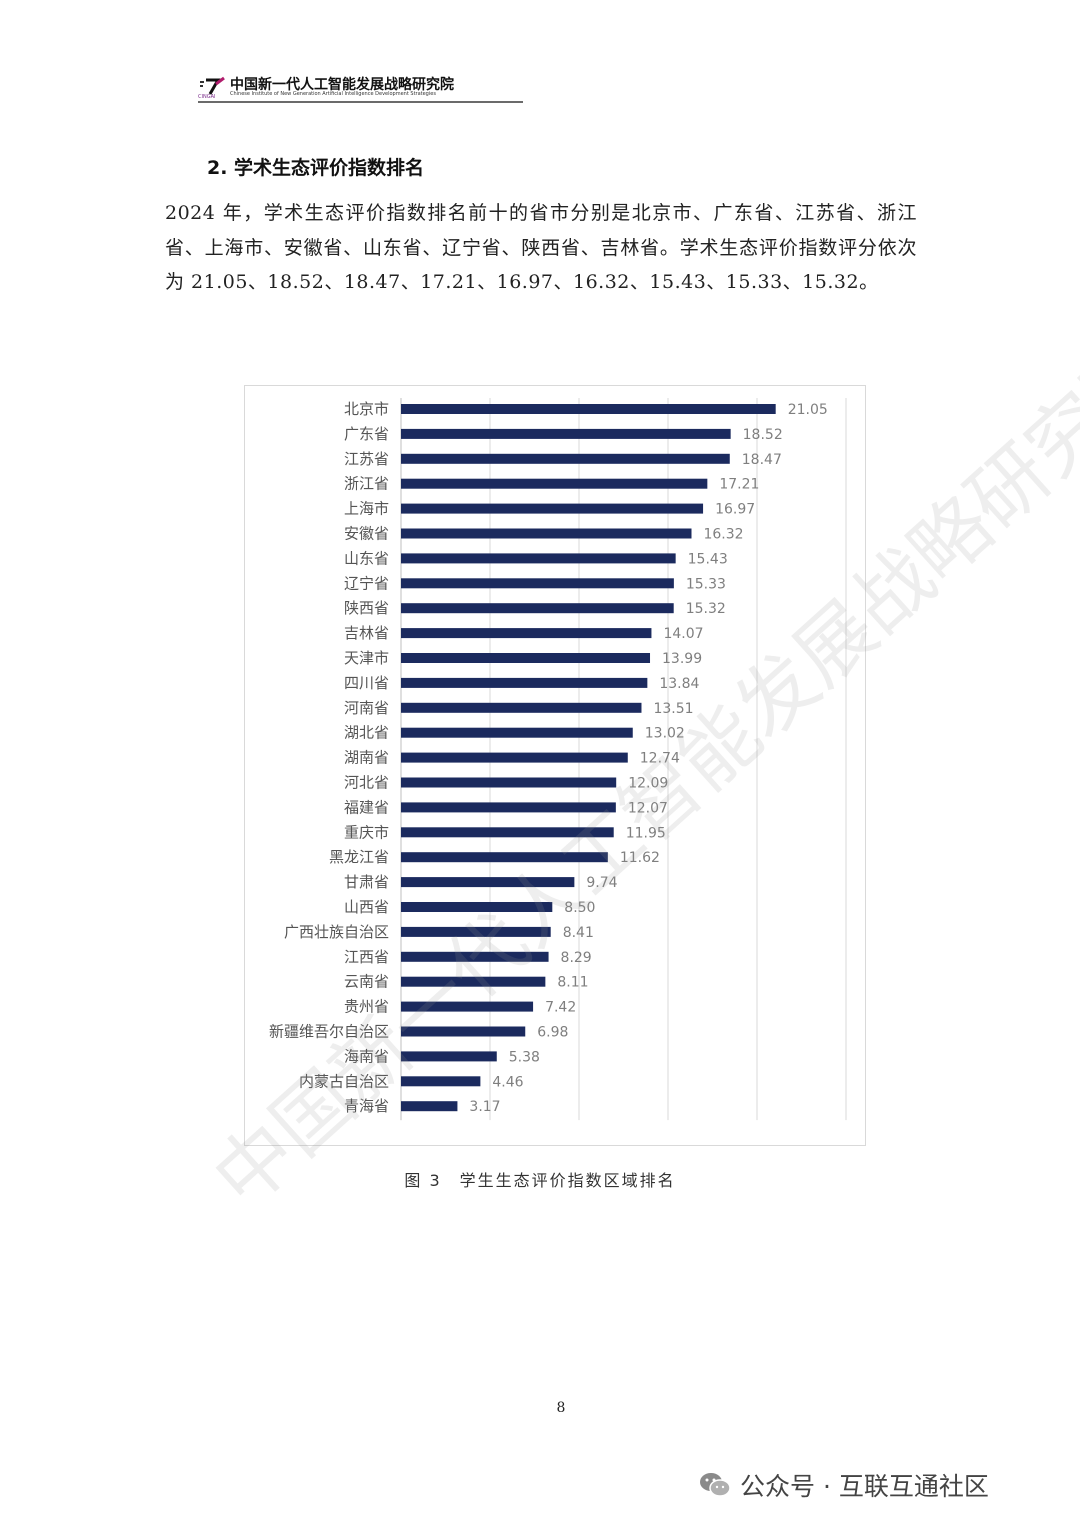 This screenshot has width=1080, height=1527. I want to click on category-label: 北京市, so click(366, 409).